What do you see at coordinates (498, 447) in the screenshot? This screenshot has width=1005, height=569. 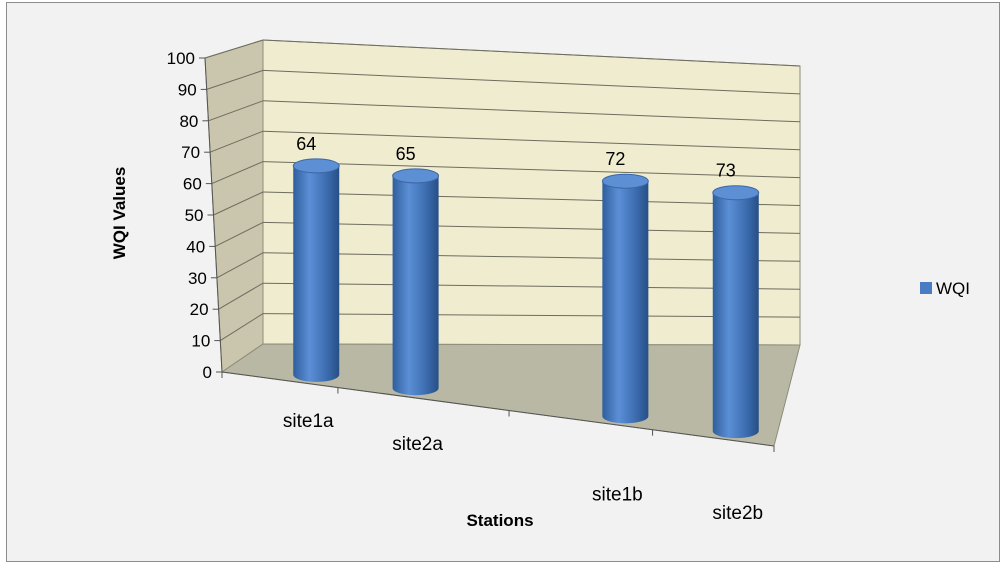 I see `x-axis-ticks: site1a site2a site1b site2b` at bounding box center [498, 447].